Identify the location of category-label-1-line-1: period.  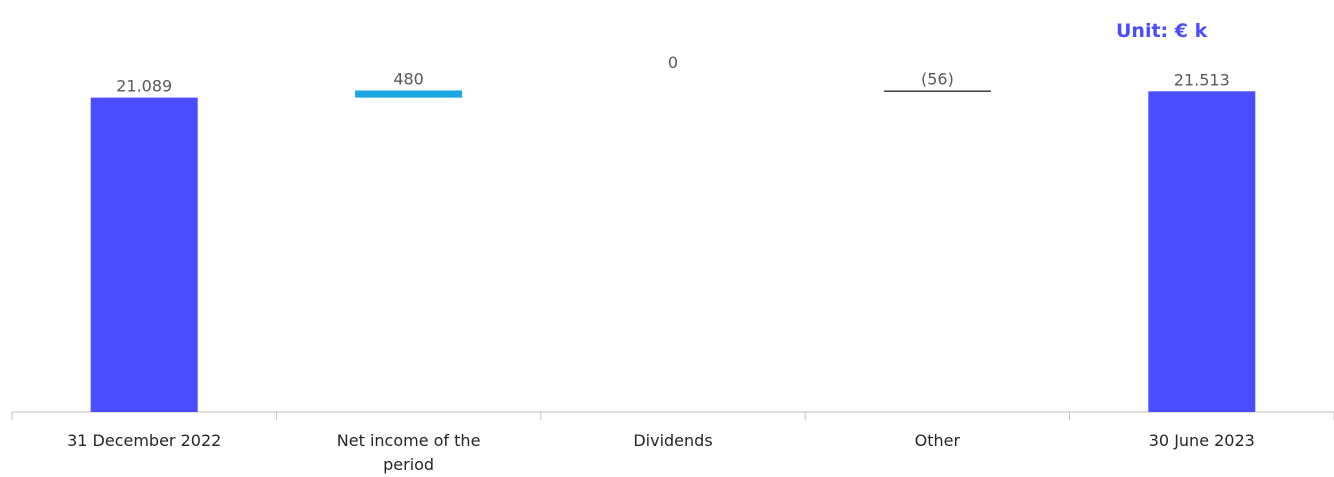
(408, 464).